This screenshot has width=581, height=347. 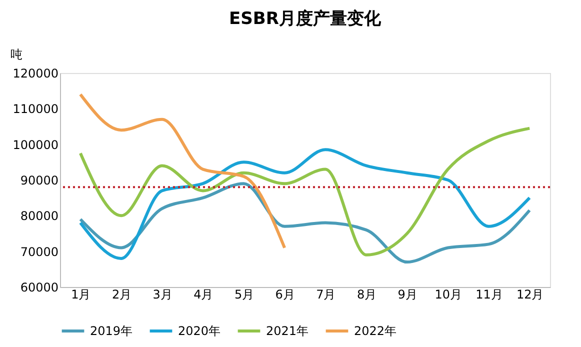 What do you see at coordinates (244, 295) in the screenshot?
I see `x-tick-label: 5月` at bounding box center [244, 295].